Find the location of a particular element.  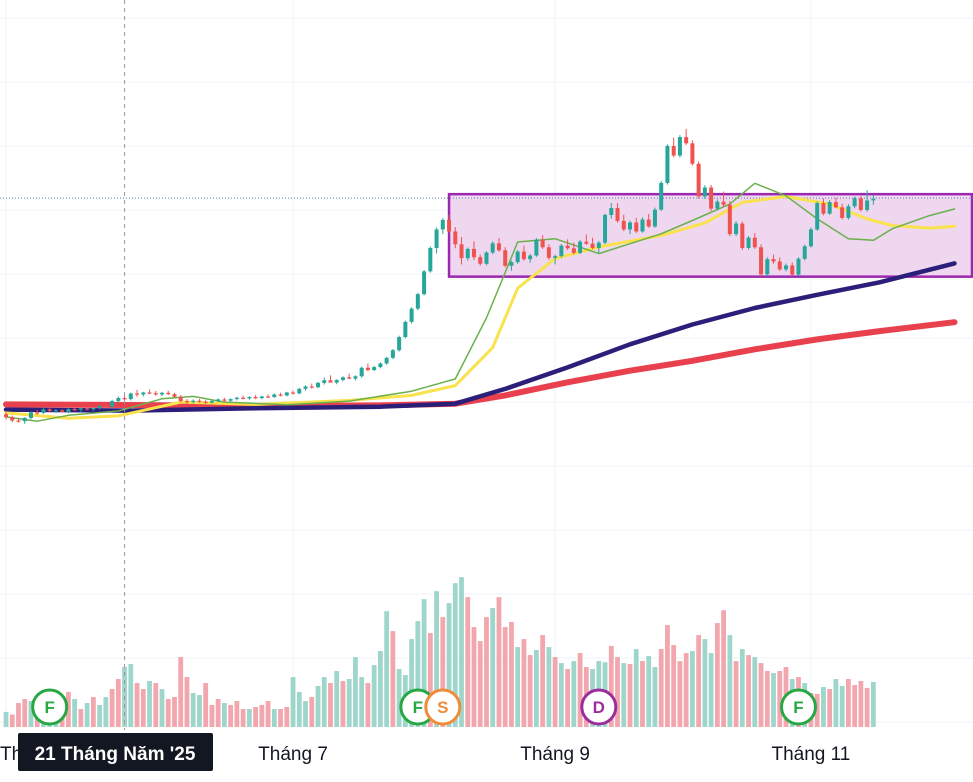

time-axis: Th Tháng 7 Tháng 9 Tháng 11 is located at coordinates (425, 754).